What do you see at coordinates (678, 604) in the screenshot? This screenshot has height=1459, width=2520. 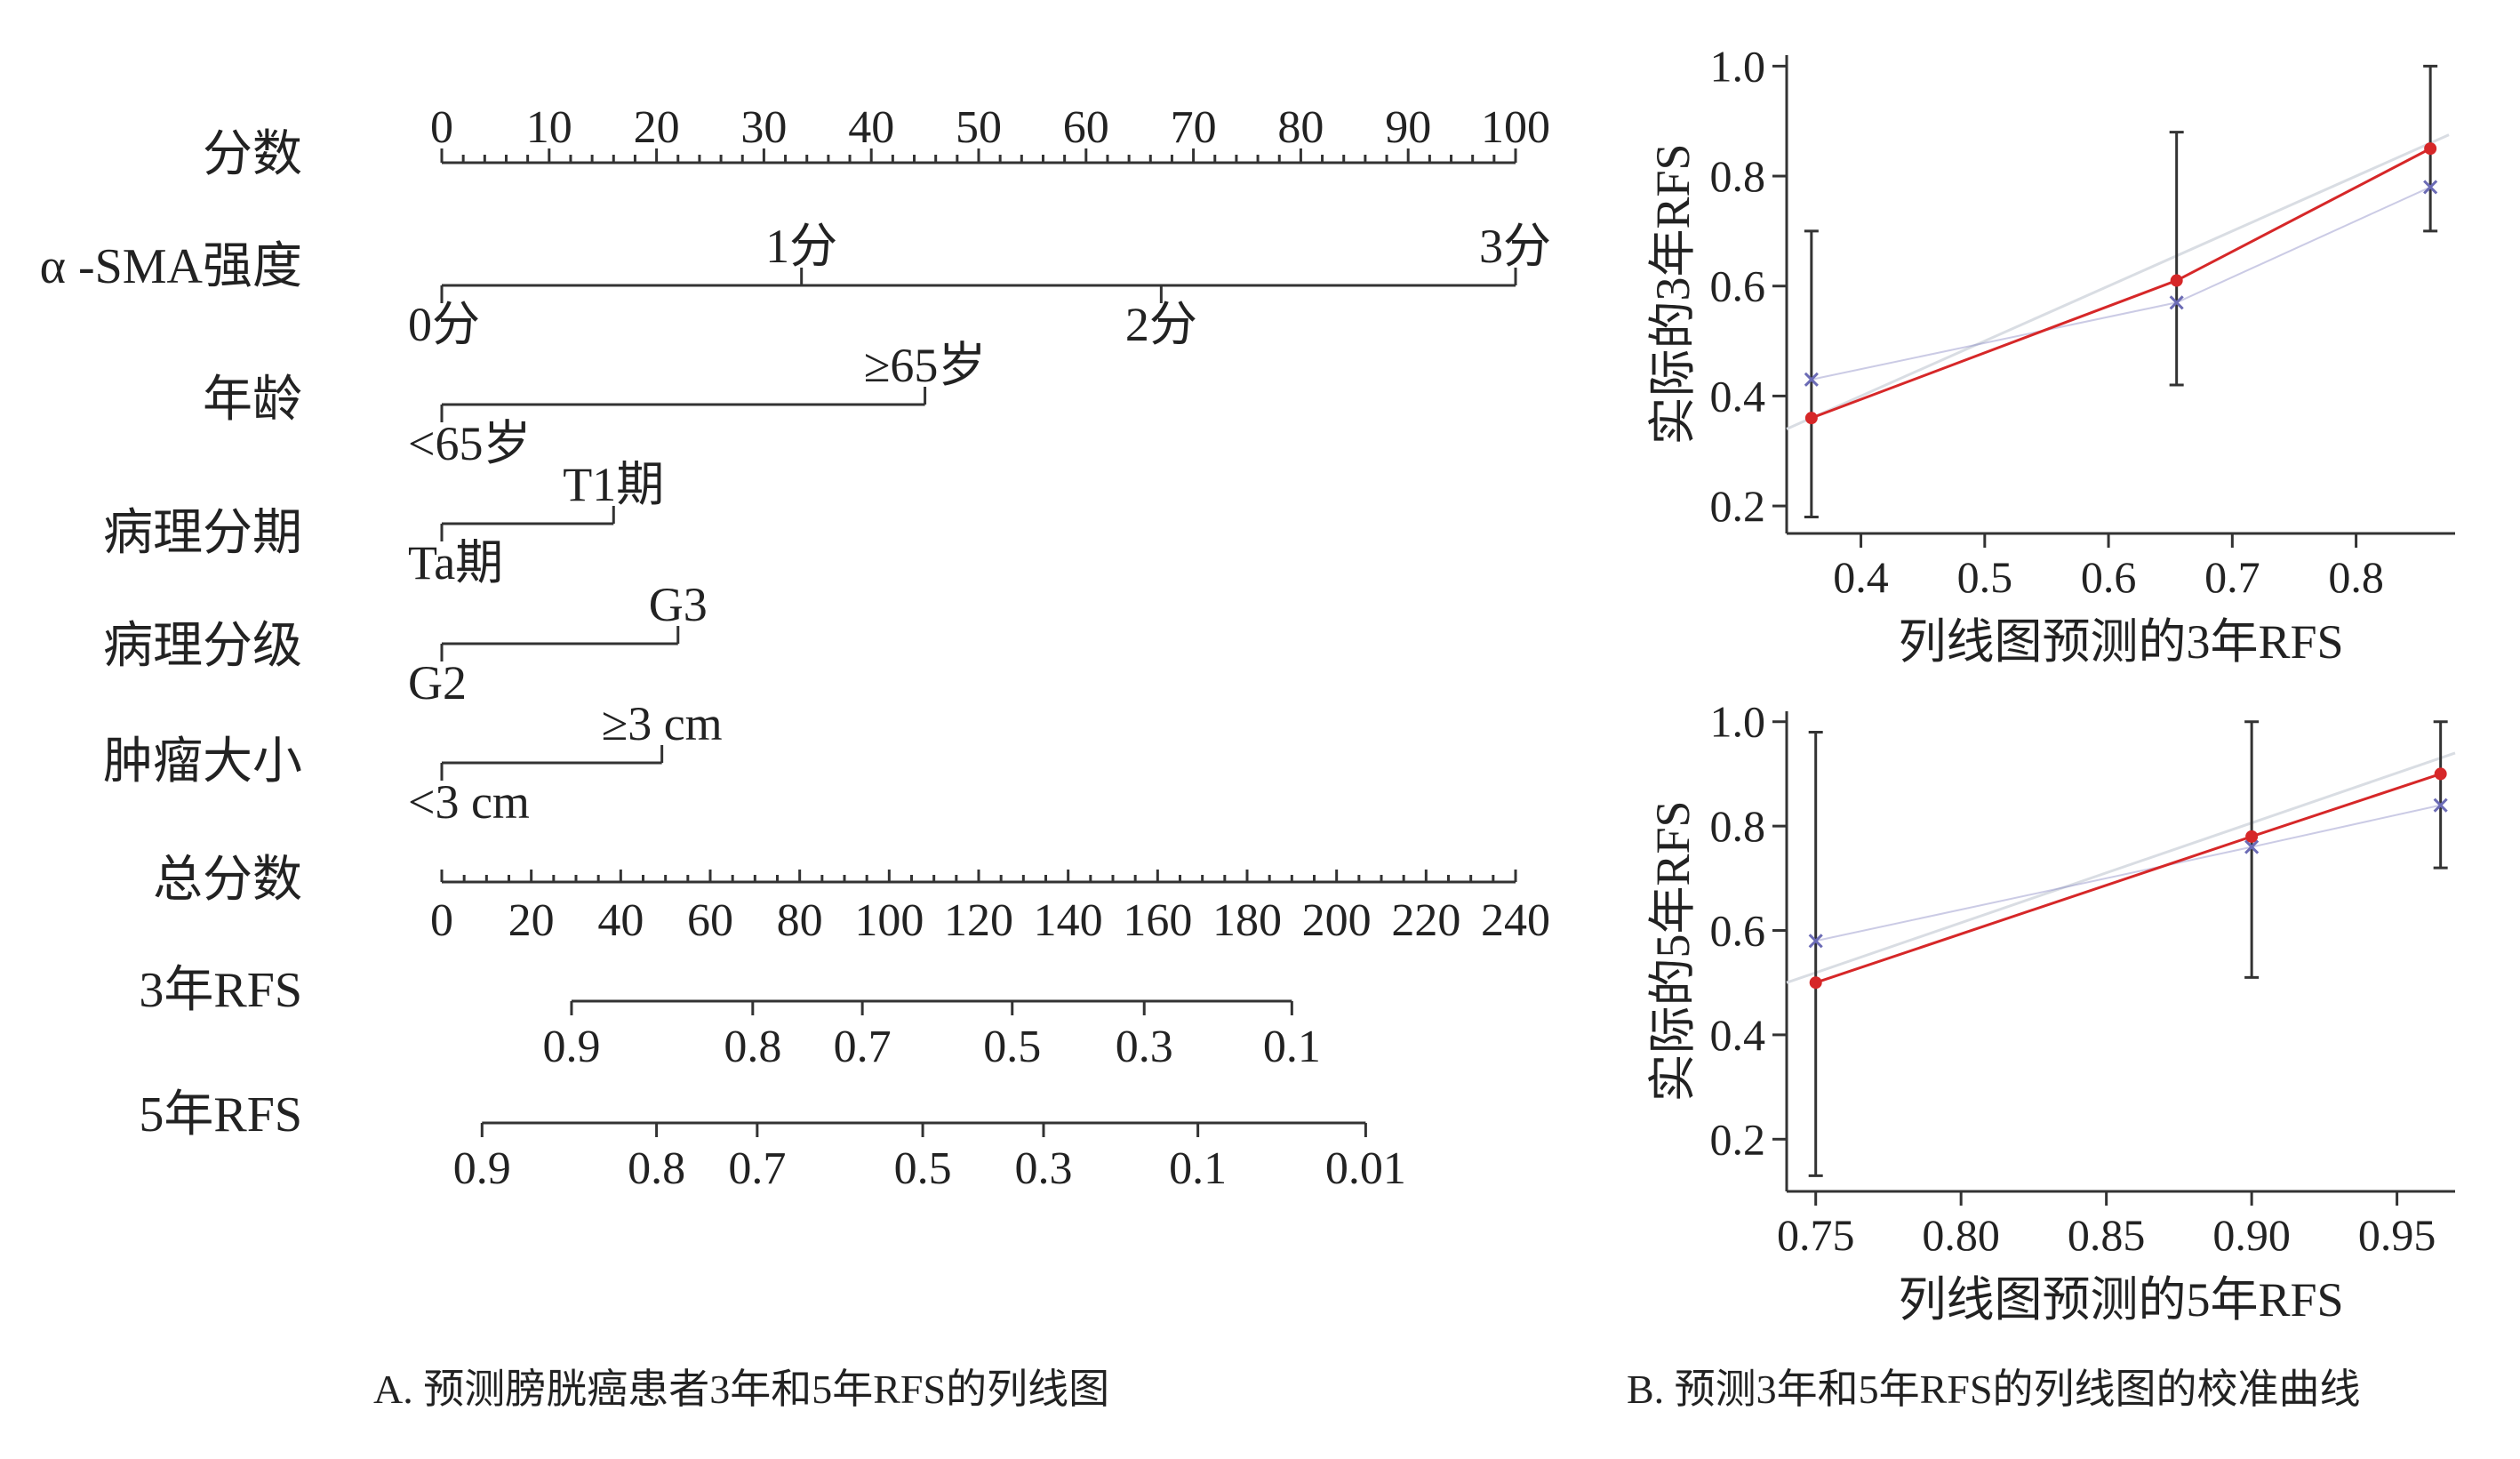 I see `variable-level-label: G3` at bounding box center [678, 604].